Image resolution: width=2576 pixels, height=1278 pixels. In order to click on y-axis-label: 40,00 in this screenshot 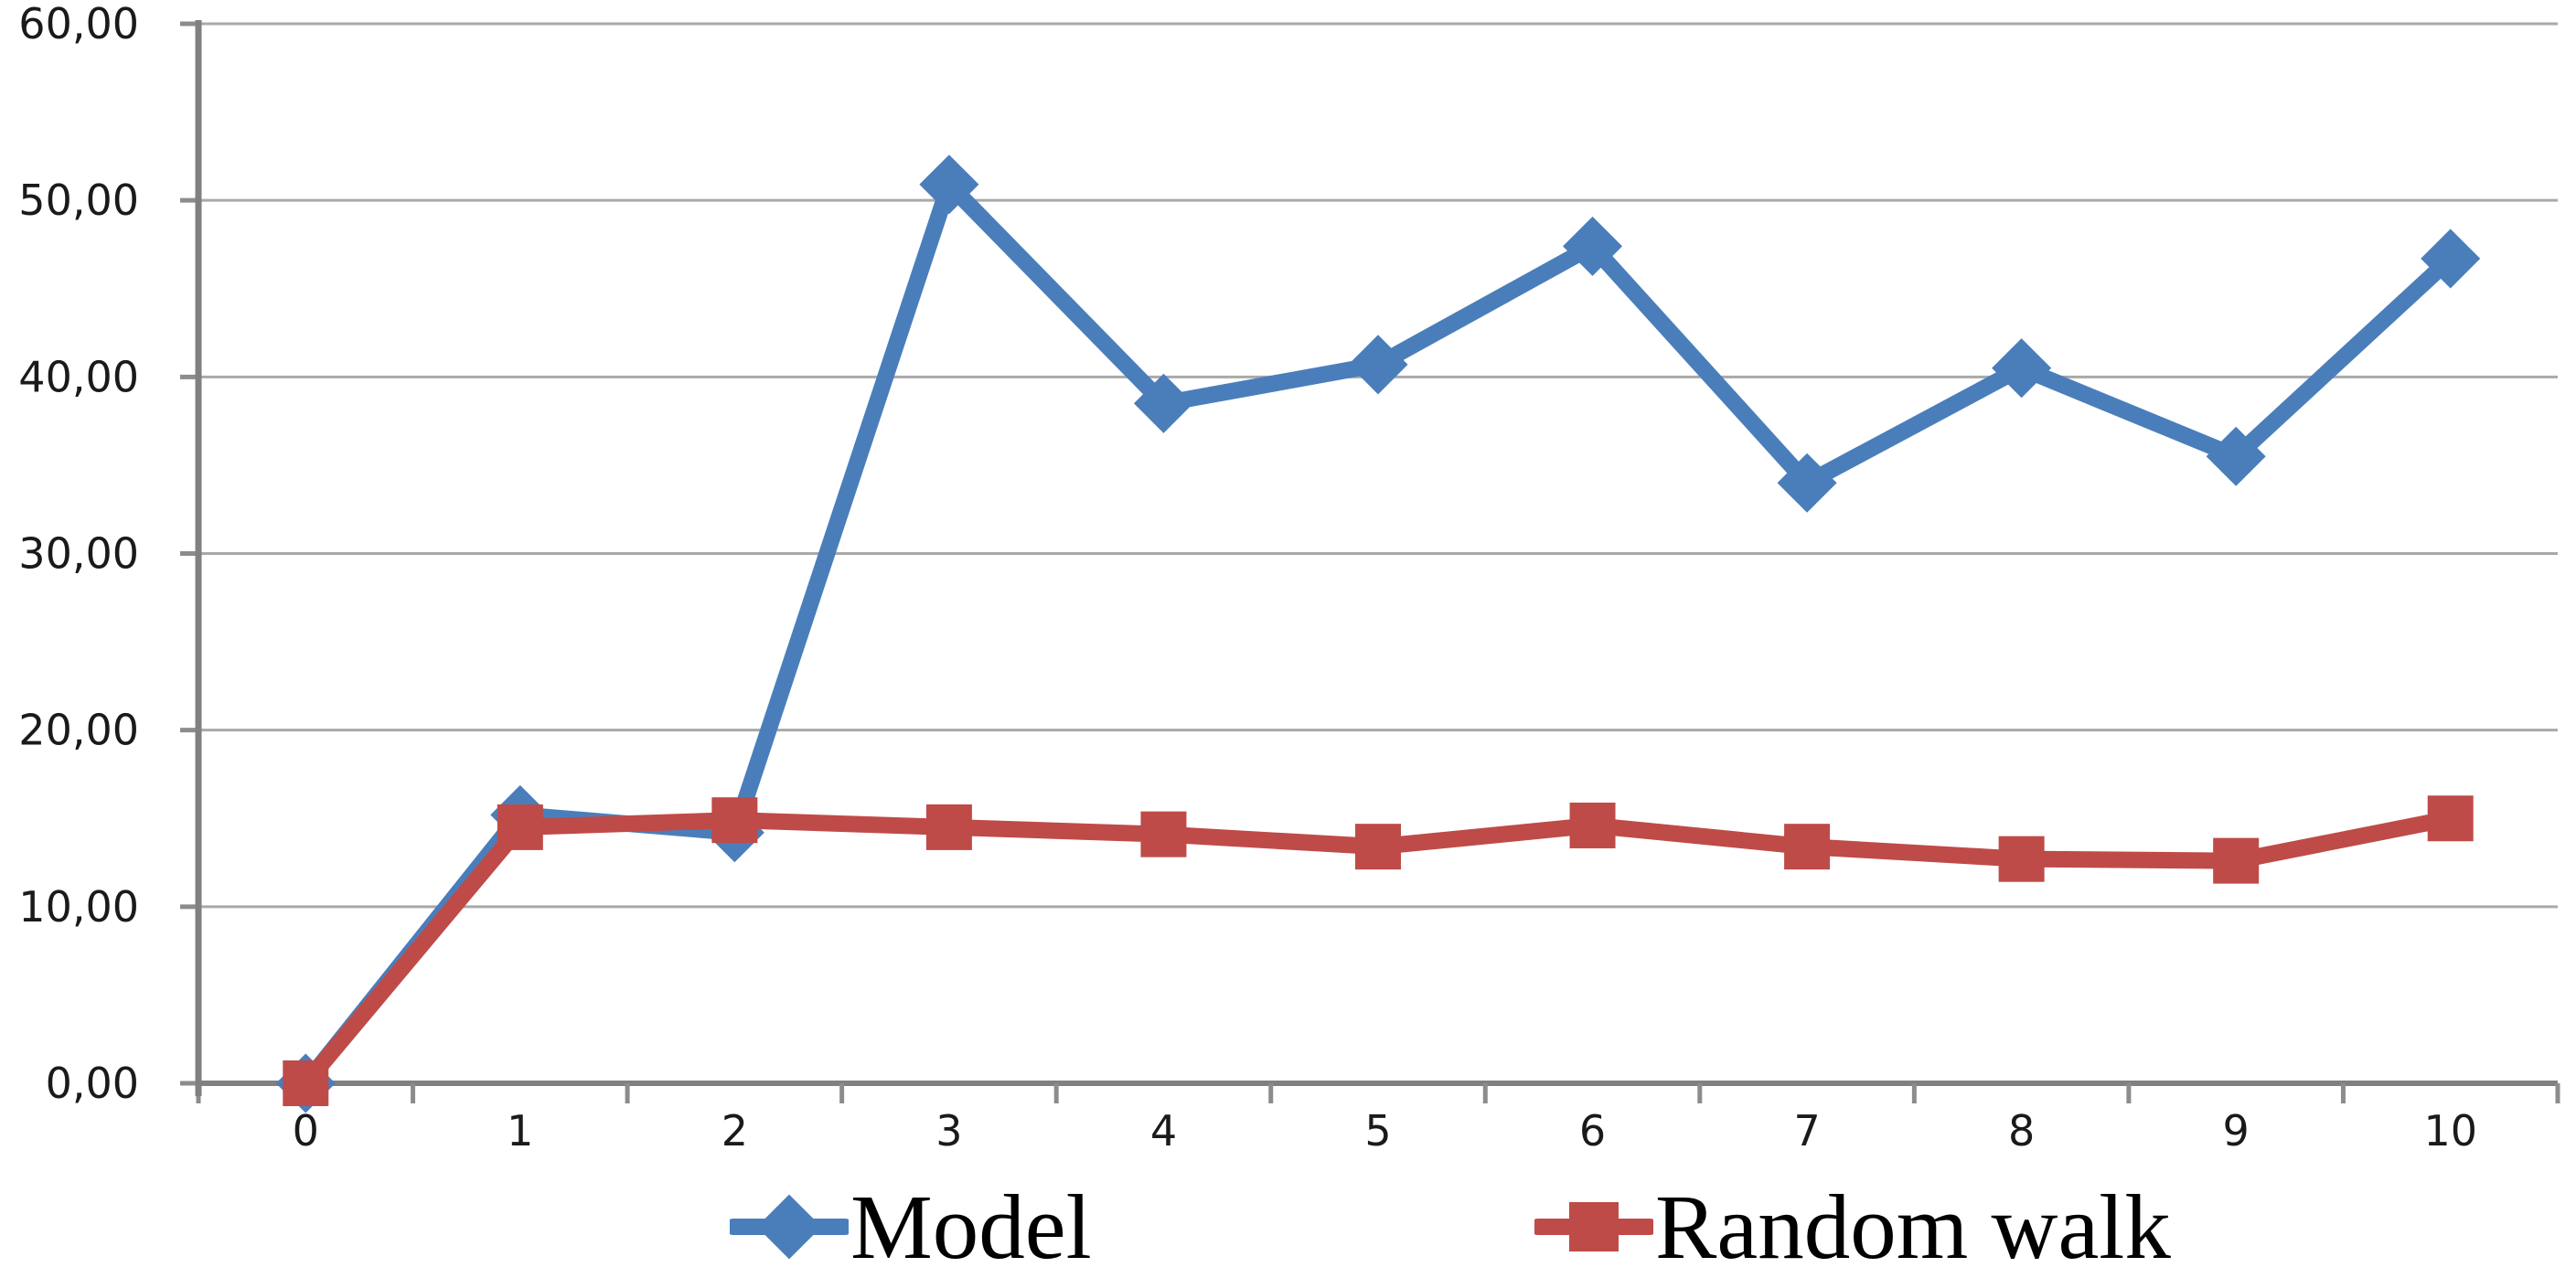, I will do `click(78, 376)`.